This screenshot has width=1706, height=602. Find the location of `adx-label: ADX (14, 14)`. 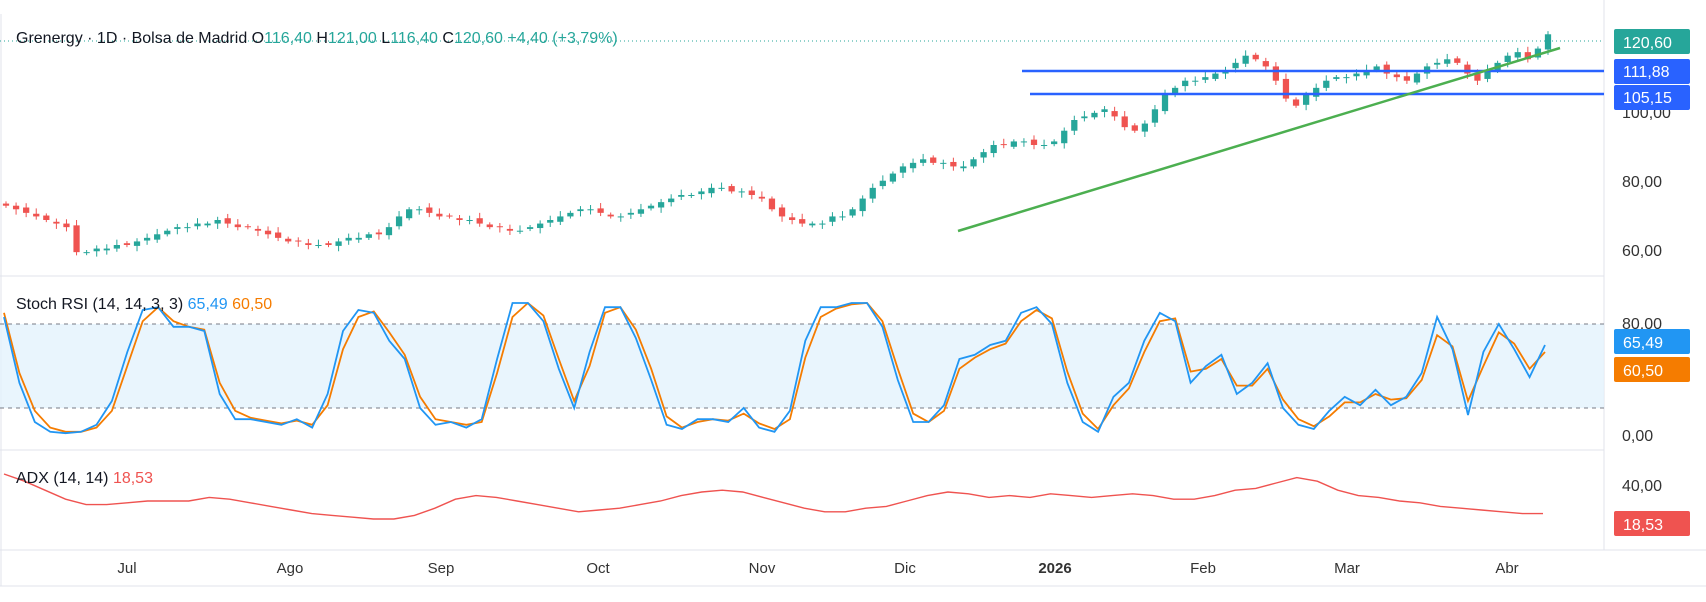

adx-label: ADX (14, 14) is located at coordinates (62, 478).